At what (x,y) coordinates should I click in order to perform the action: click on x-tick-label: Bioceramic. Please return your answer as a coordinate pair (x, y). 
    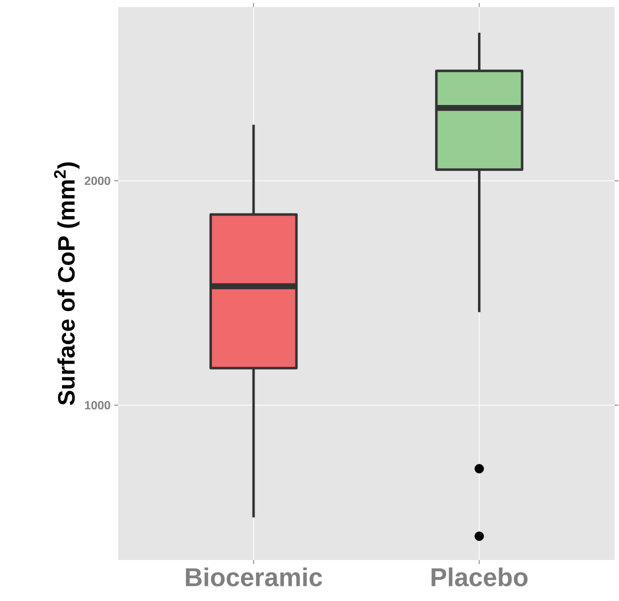
    Looking at the image, I should click on (254, 577).